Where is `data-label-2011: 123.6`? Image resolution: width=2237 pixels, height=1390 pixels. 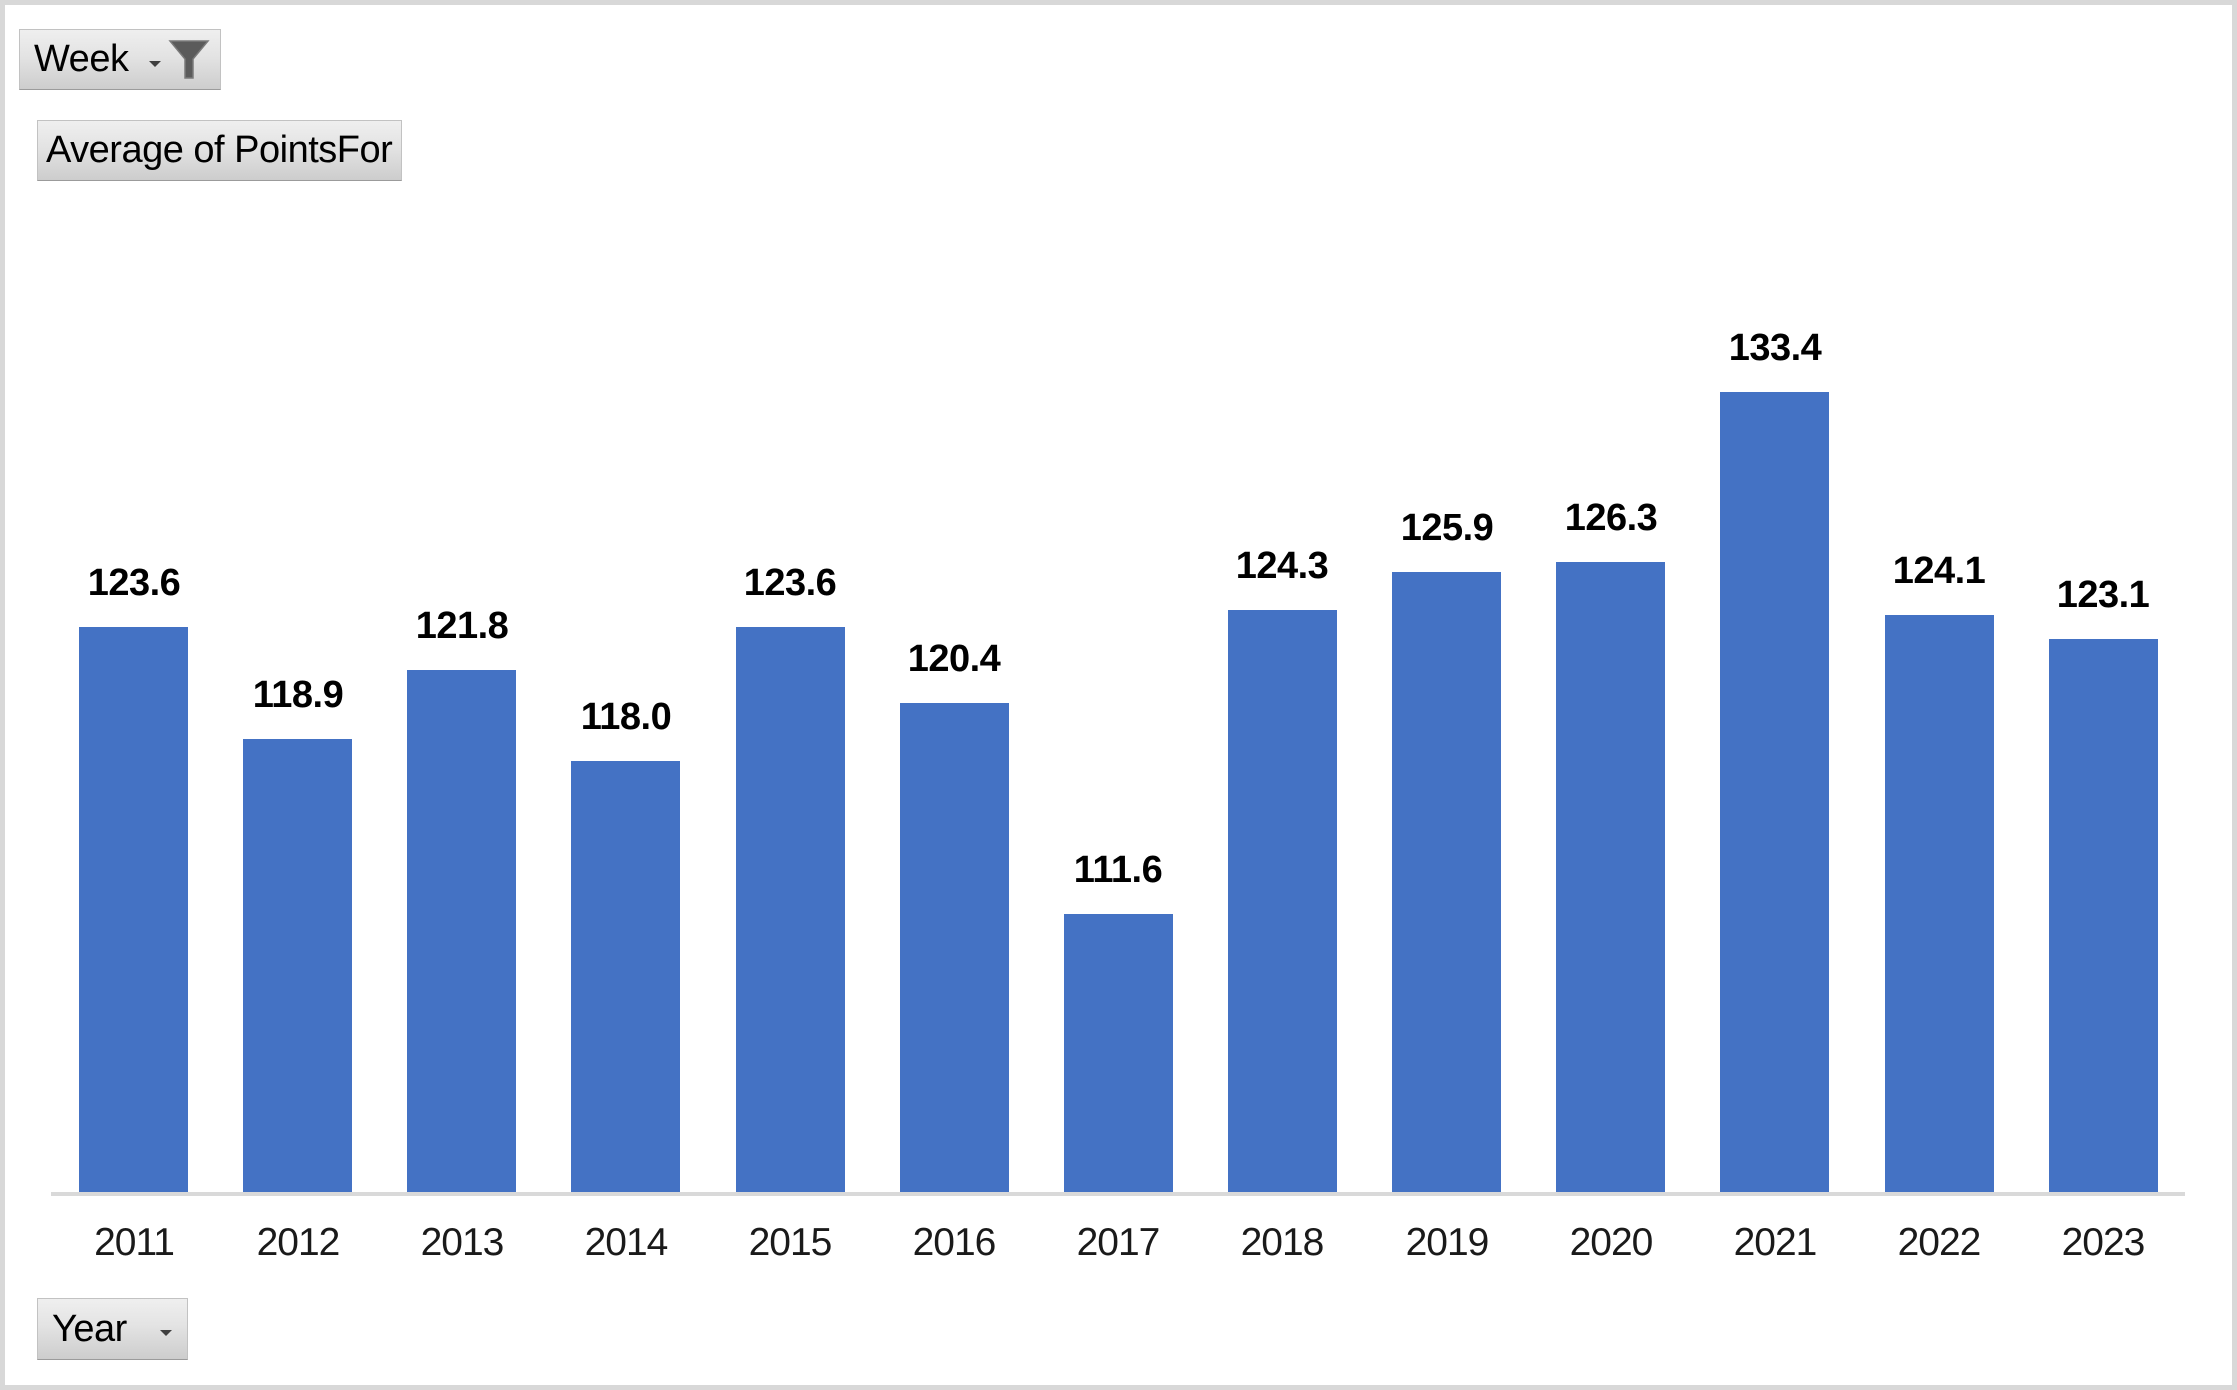 data-label-2011: 123.6 is located at coordinates (134, 583).